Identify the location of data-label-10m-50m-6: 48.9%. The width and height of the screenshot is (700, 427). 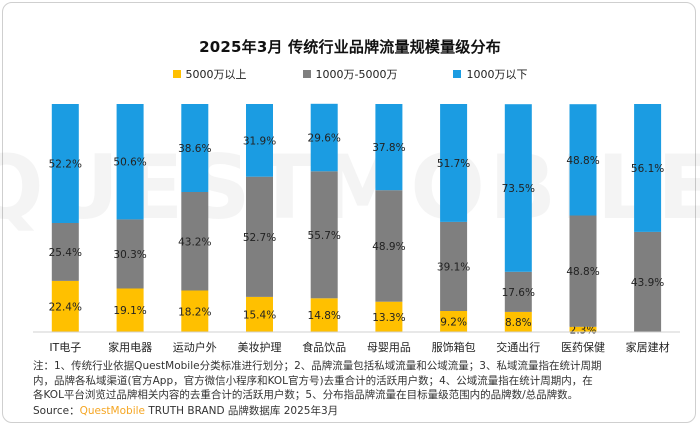
(388, 247).